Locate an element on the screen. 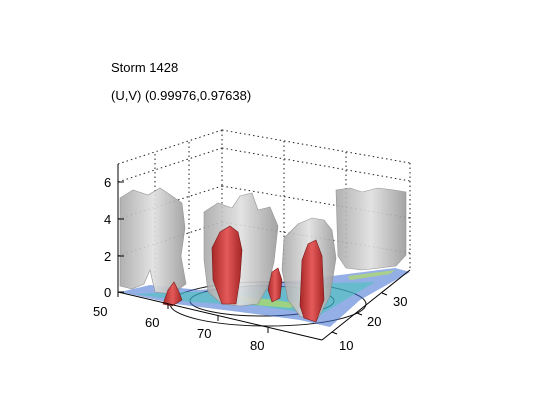 The width and height of the screenshot is (533, 405). x-tick-label: 70 is located at coordinates (204, 333).